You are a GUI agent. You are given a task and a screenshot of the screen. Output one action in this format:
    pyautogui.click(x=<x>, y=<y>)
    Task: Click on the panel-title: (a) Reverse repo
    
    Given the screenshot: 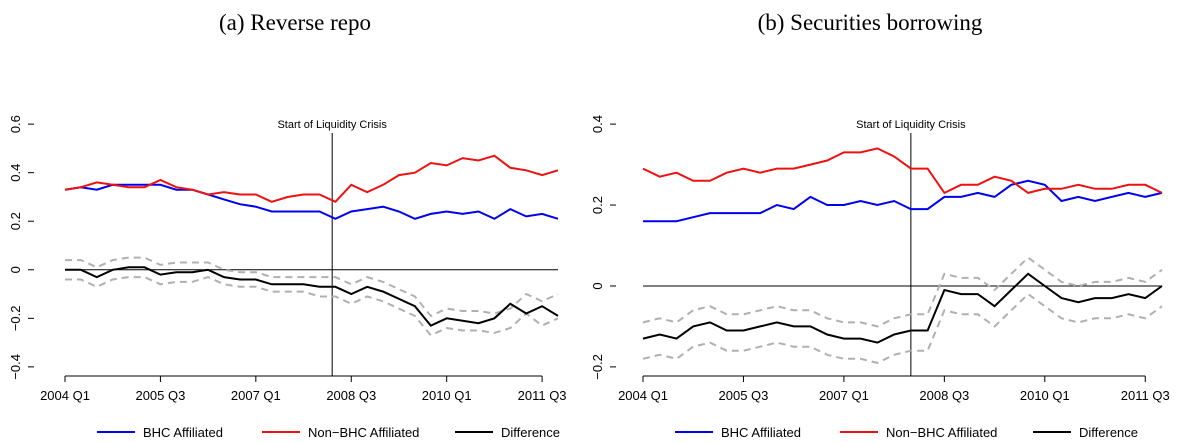 What is the action you would take?
    pyautogui.click(x=295, y=22)
    